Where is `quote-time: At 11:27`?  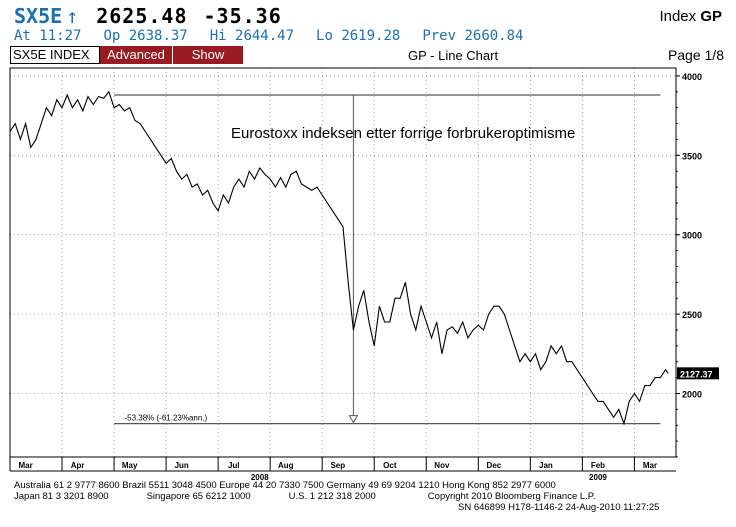
quote-time: At 11:27 is located at coordinates (48, 36).